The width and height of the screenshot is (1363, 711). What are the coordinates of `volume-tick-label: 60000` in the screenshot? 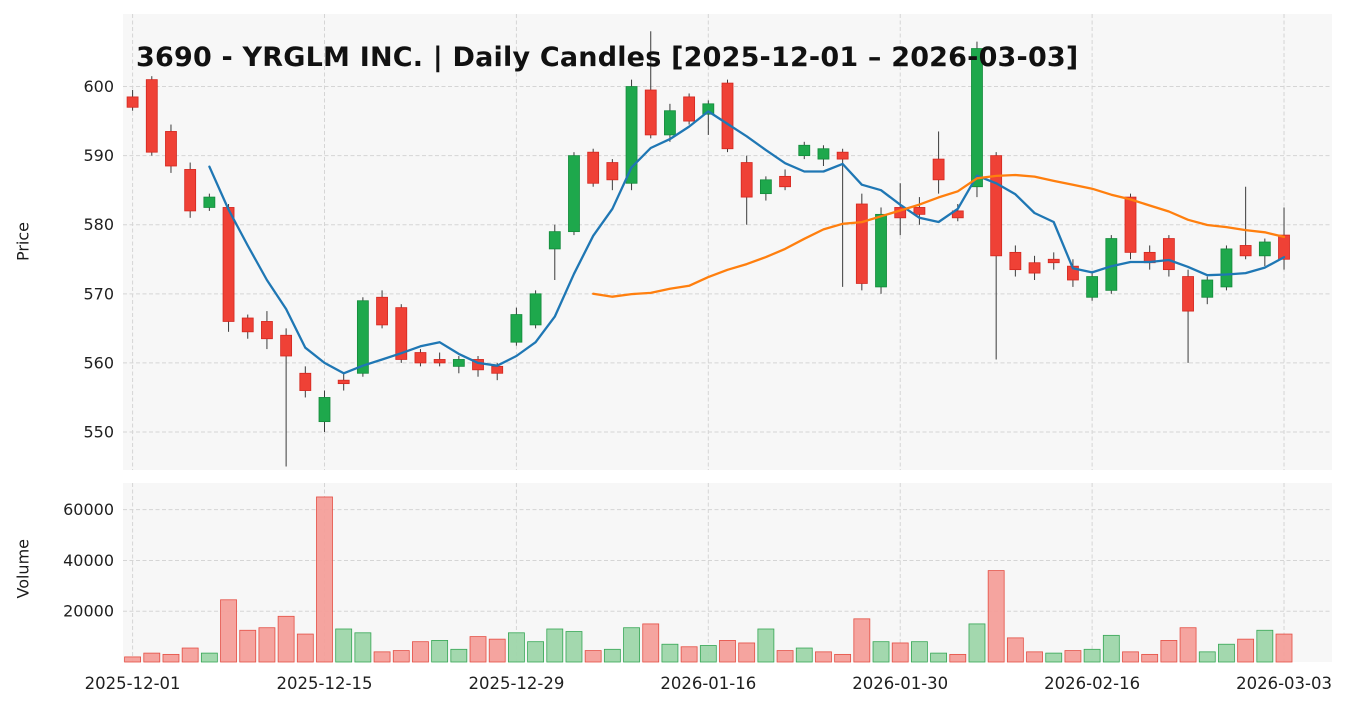 It's located at (88, 509).